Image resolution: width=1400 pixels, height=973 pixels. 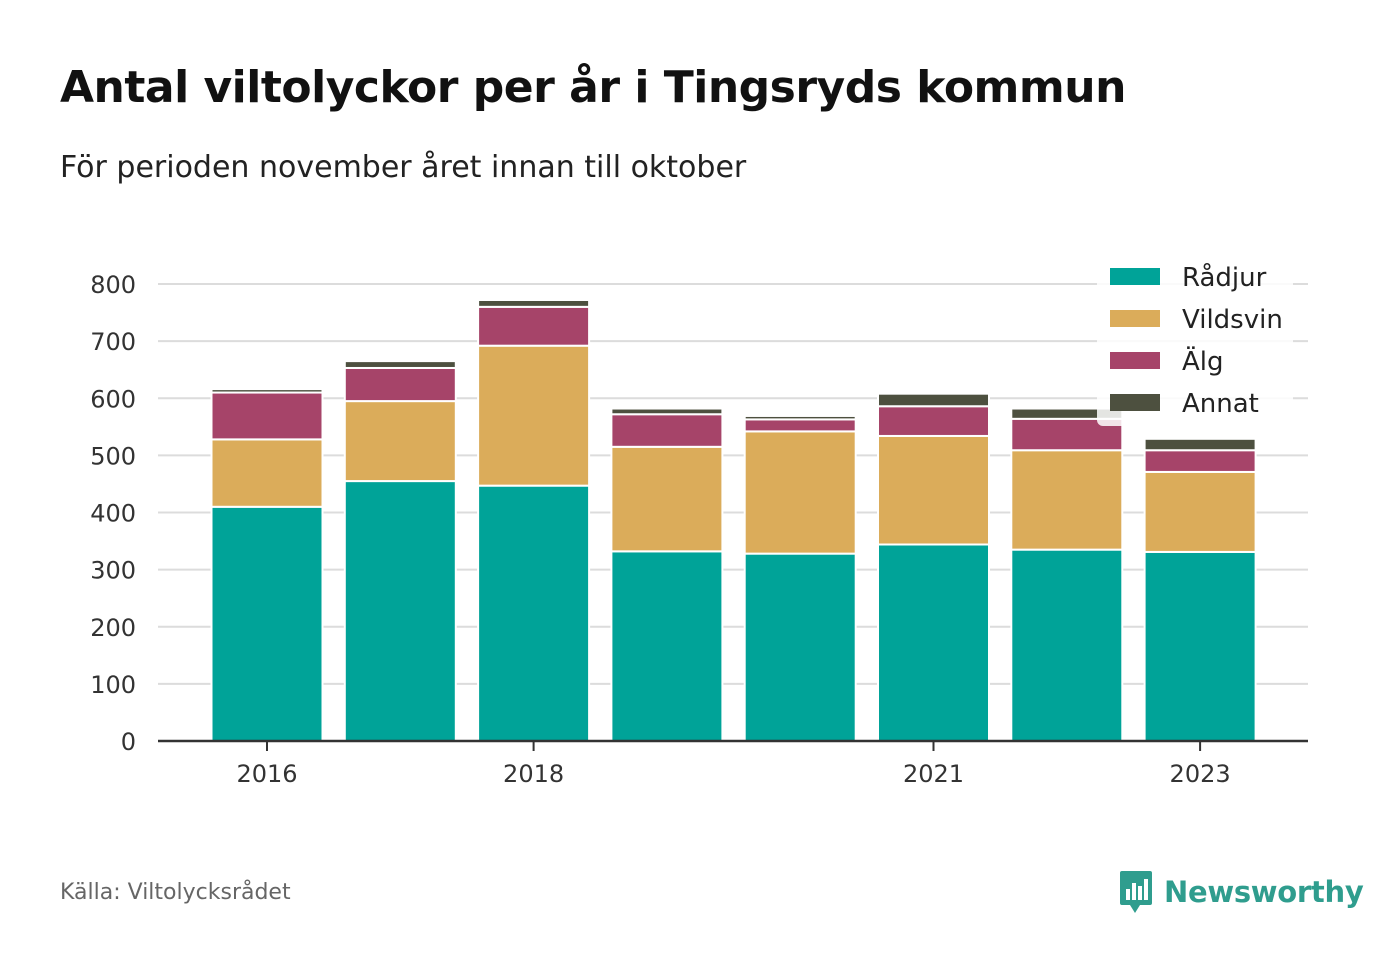 What do you see at coordinates (113, 628) in the screenshot?
I see `y-tick-label: 200` at bounding box center [113, 628].